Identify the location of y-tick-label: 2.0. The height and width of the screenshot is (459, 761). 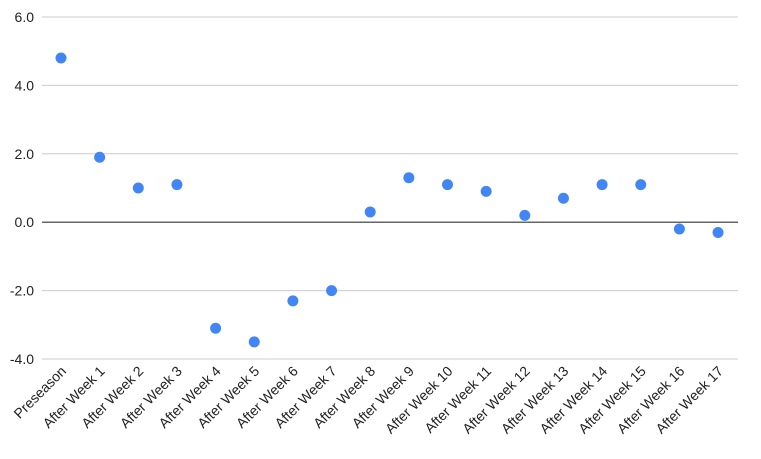
(25, 154).